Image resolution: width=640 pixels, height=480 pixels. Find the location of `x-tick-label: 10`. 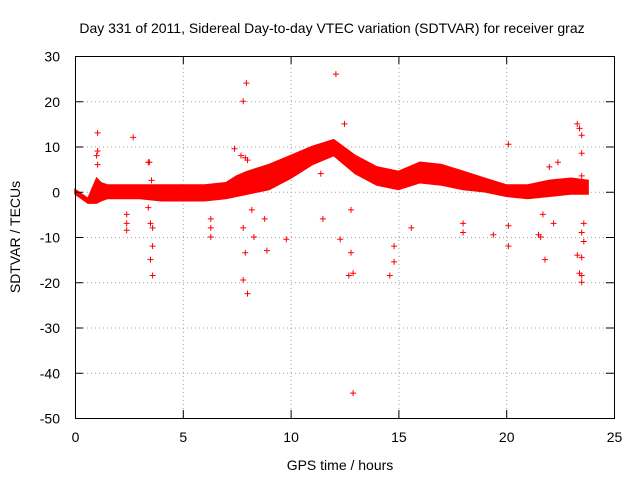

x-tick-label: 10 is located at coordinates (291, 437).